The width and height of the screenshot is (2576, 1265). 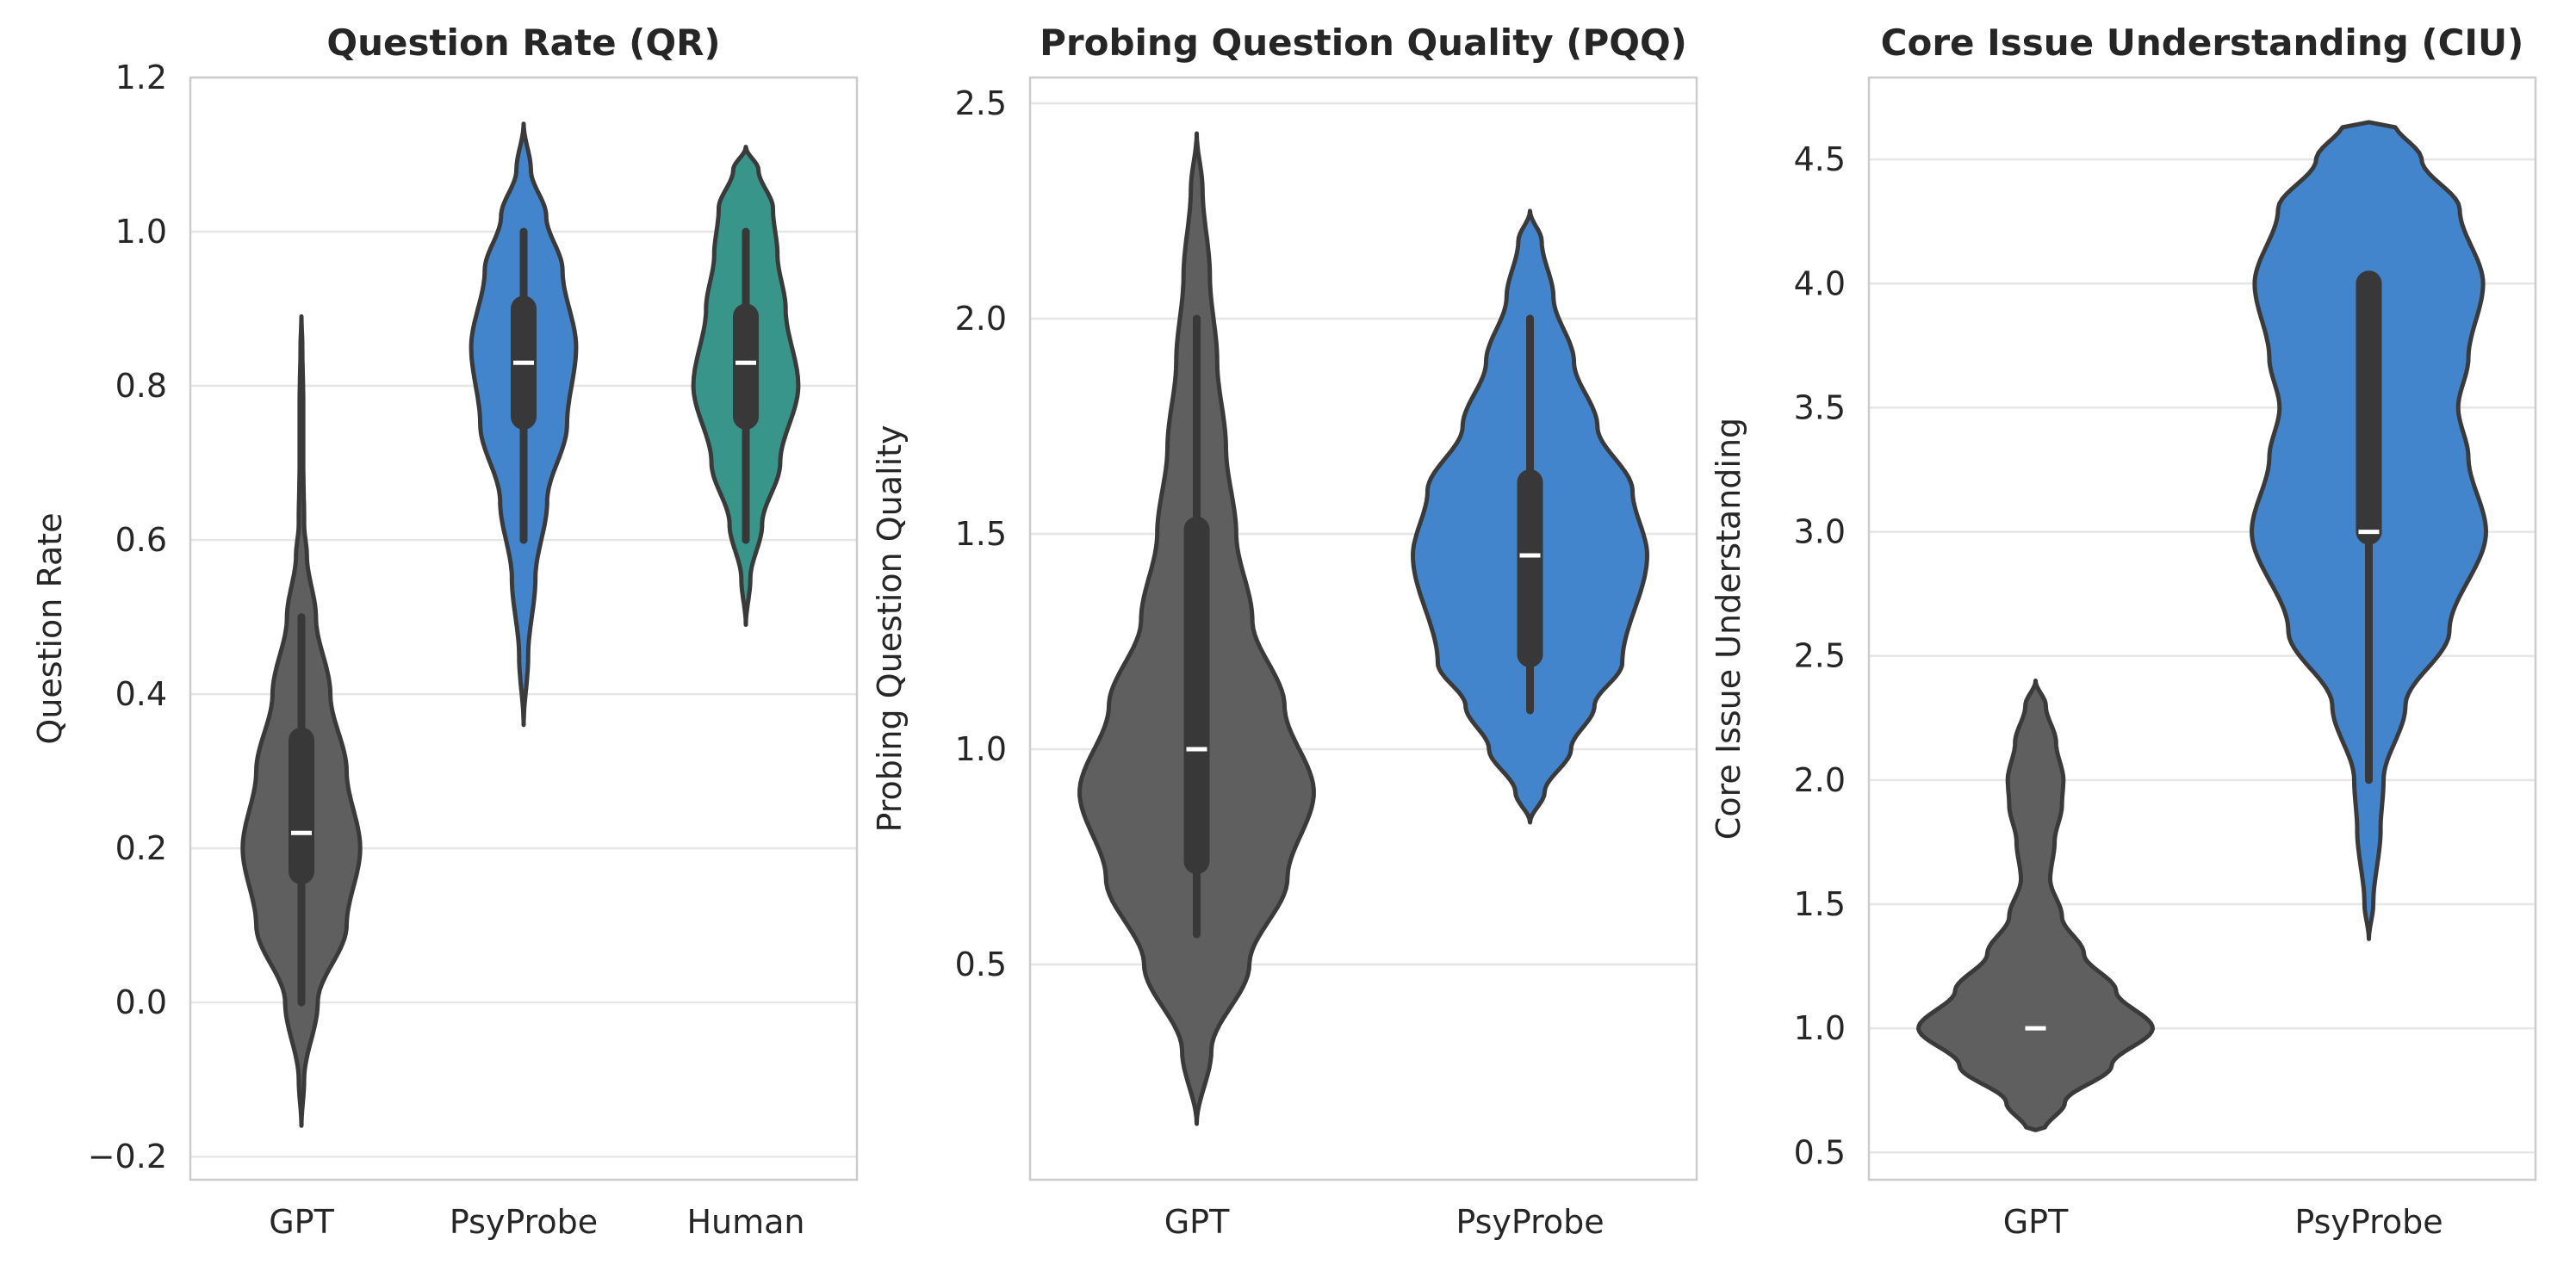 What do you see at coordinates (1820, 532) in the screenshot?
I see `y-tick-label: 3.0` at bounding box center [1820, 532].